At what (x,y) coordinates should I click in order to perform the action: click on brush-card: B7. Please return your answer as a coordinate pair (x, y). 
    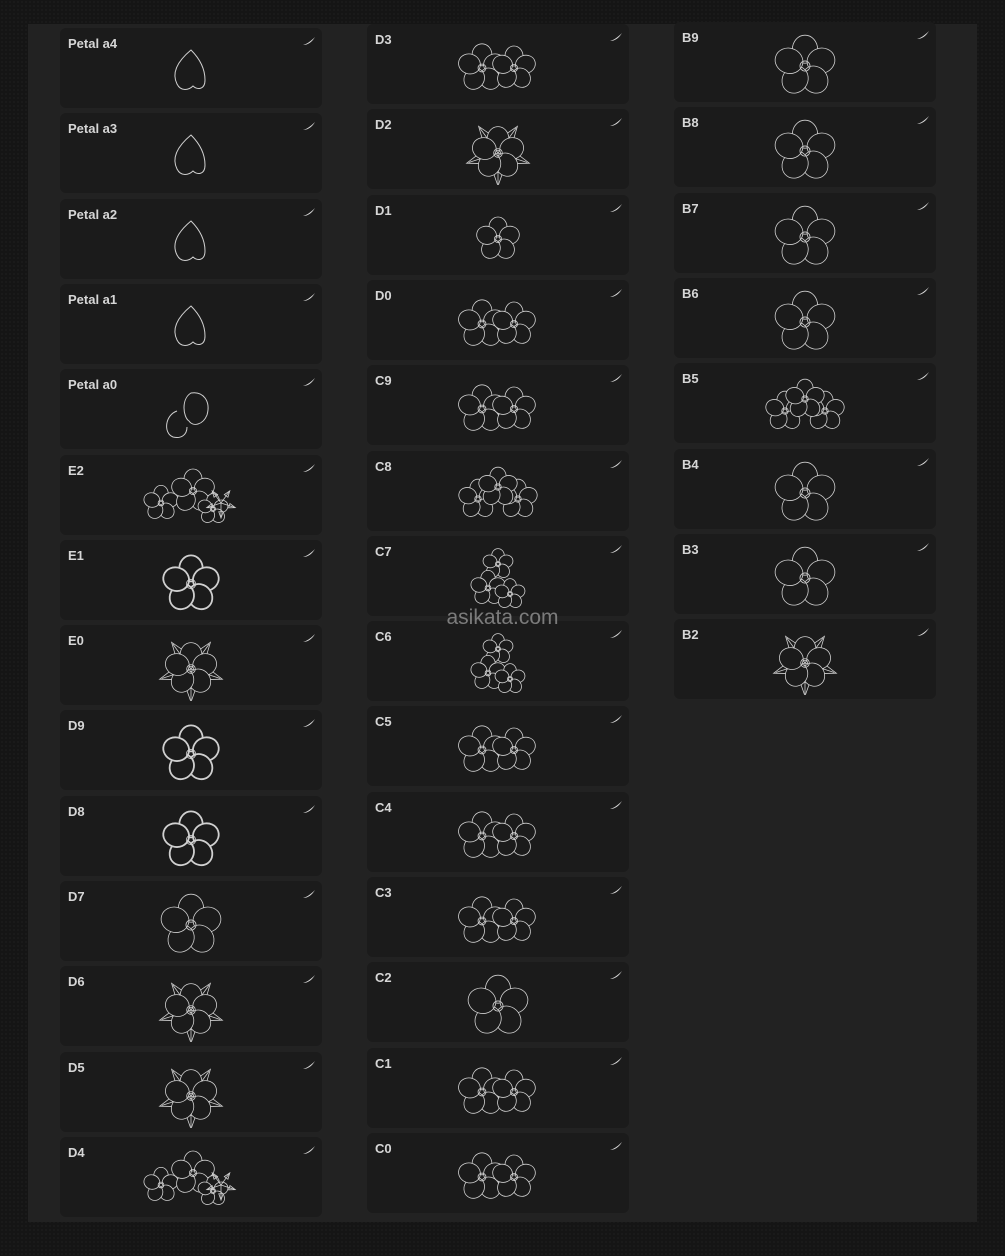
    Looking at the image, I should click on (805, 232).